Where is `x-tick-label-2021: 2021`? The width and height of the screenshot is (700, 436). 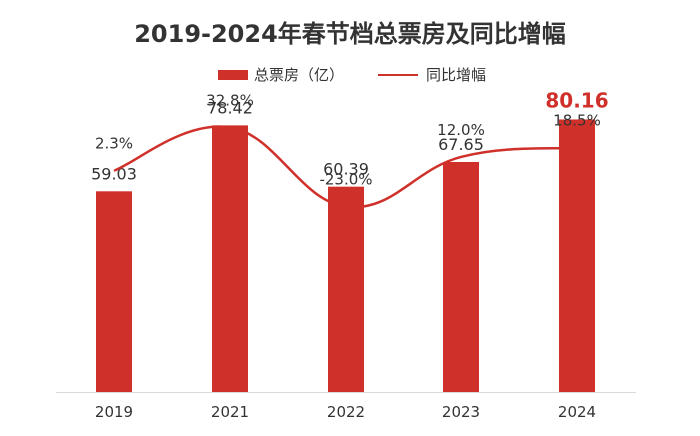
x-tick-label-2021: 2021 is located at coordinates (230, 412).